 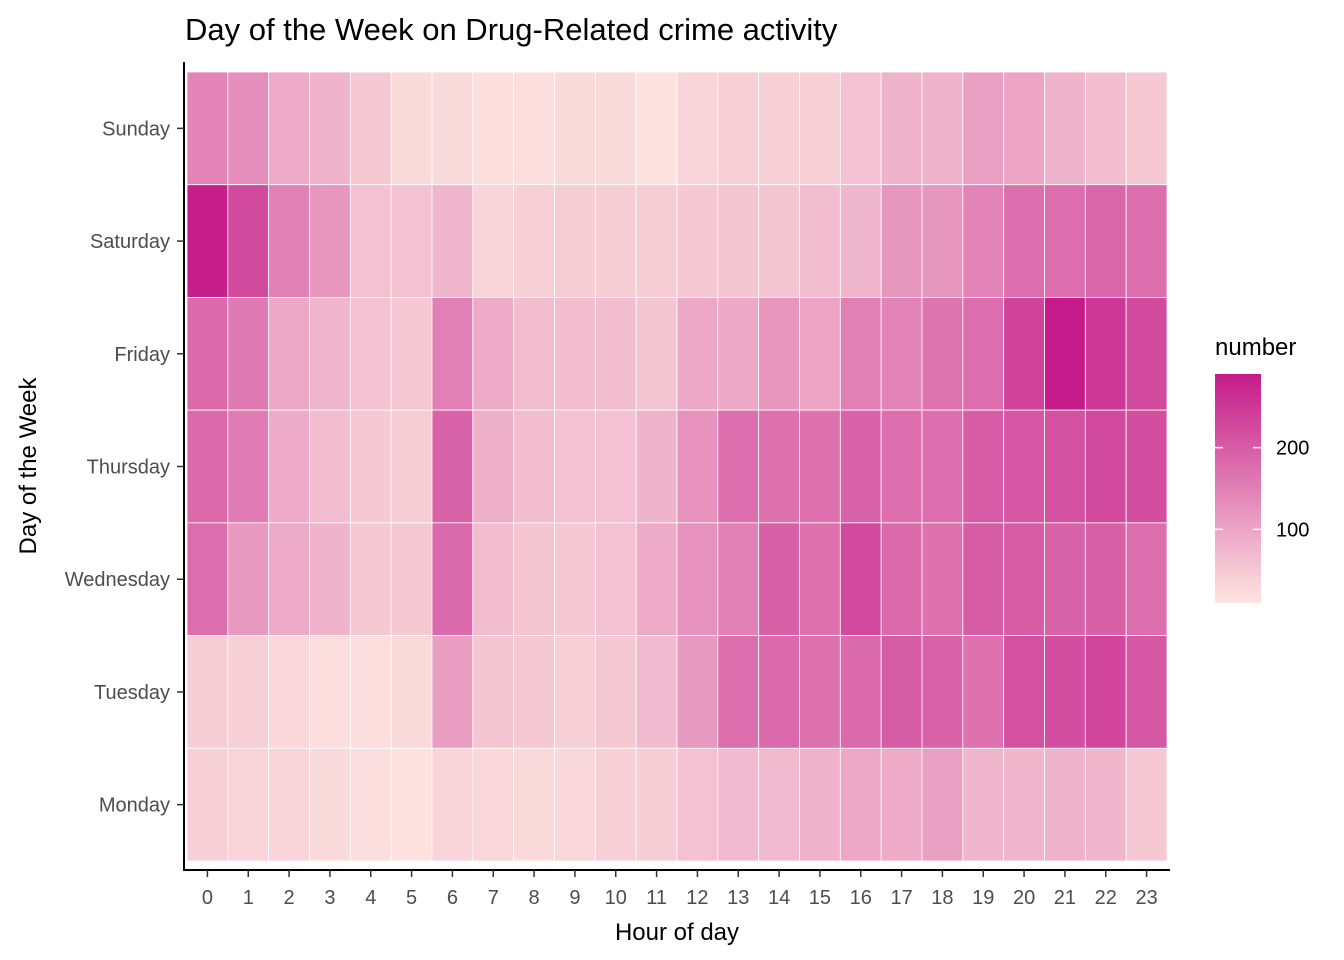 I want to click on legend-tick-label: 100, so click(x=1292, y=530).